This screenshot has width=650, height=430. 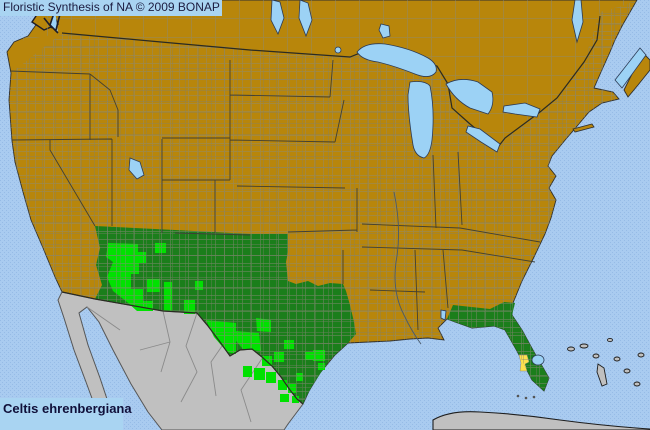 What do you see at coordinates (396, 60) in the screenshot?
I see `lake-superior` at bounding box center [396, 60].